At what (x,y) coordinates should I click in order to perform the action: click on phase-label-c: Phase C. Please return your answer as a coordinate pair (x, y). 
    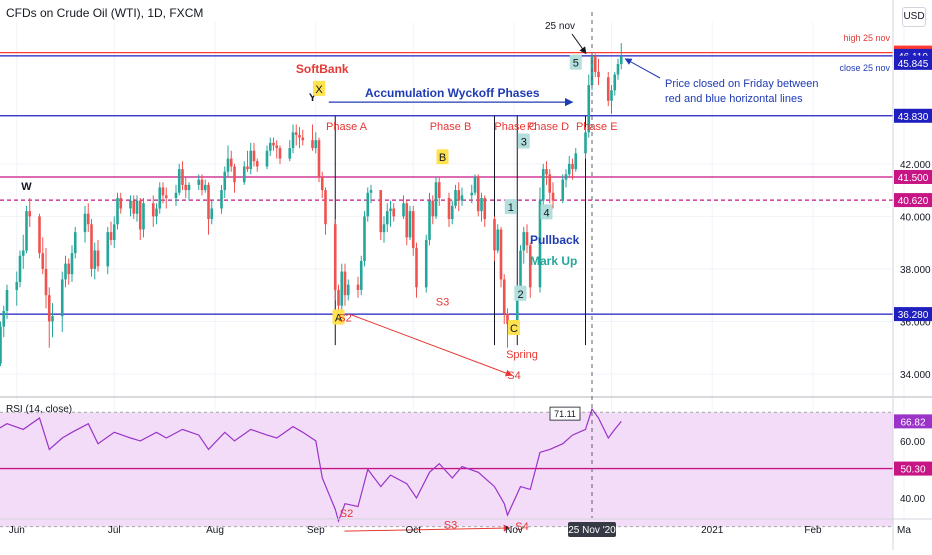
    Looking at the image, I should click on (515, 127).